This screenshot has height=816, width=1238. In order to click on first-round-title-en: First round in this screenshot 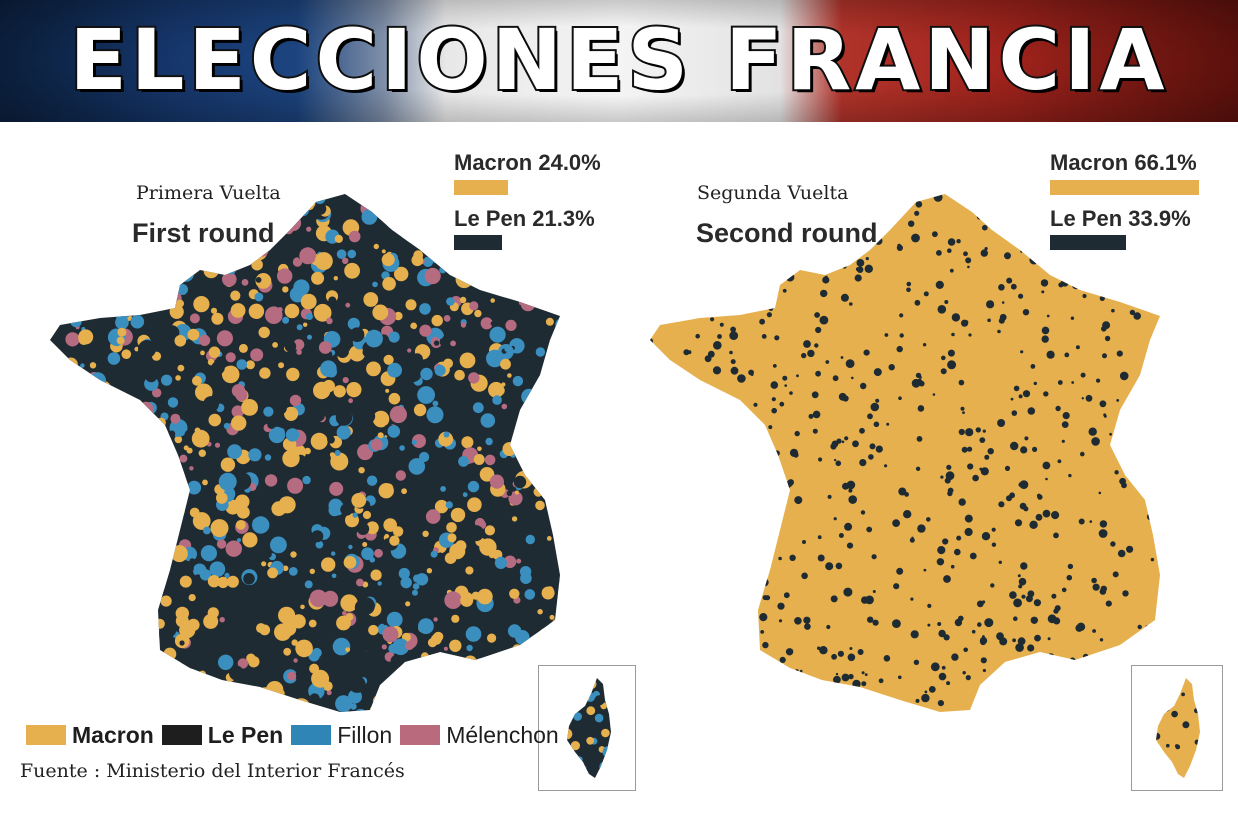, I will do `click(203, 233)`.